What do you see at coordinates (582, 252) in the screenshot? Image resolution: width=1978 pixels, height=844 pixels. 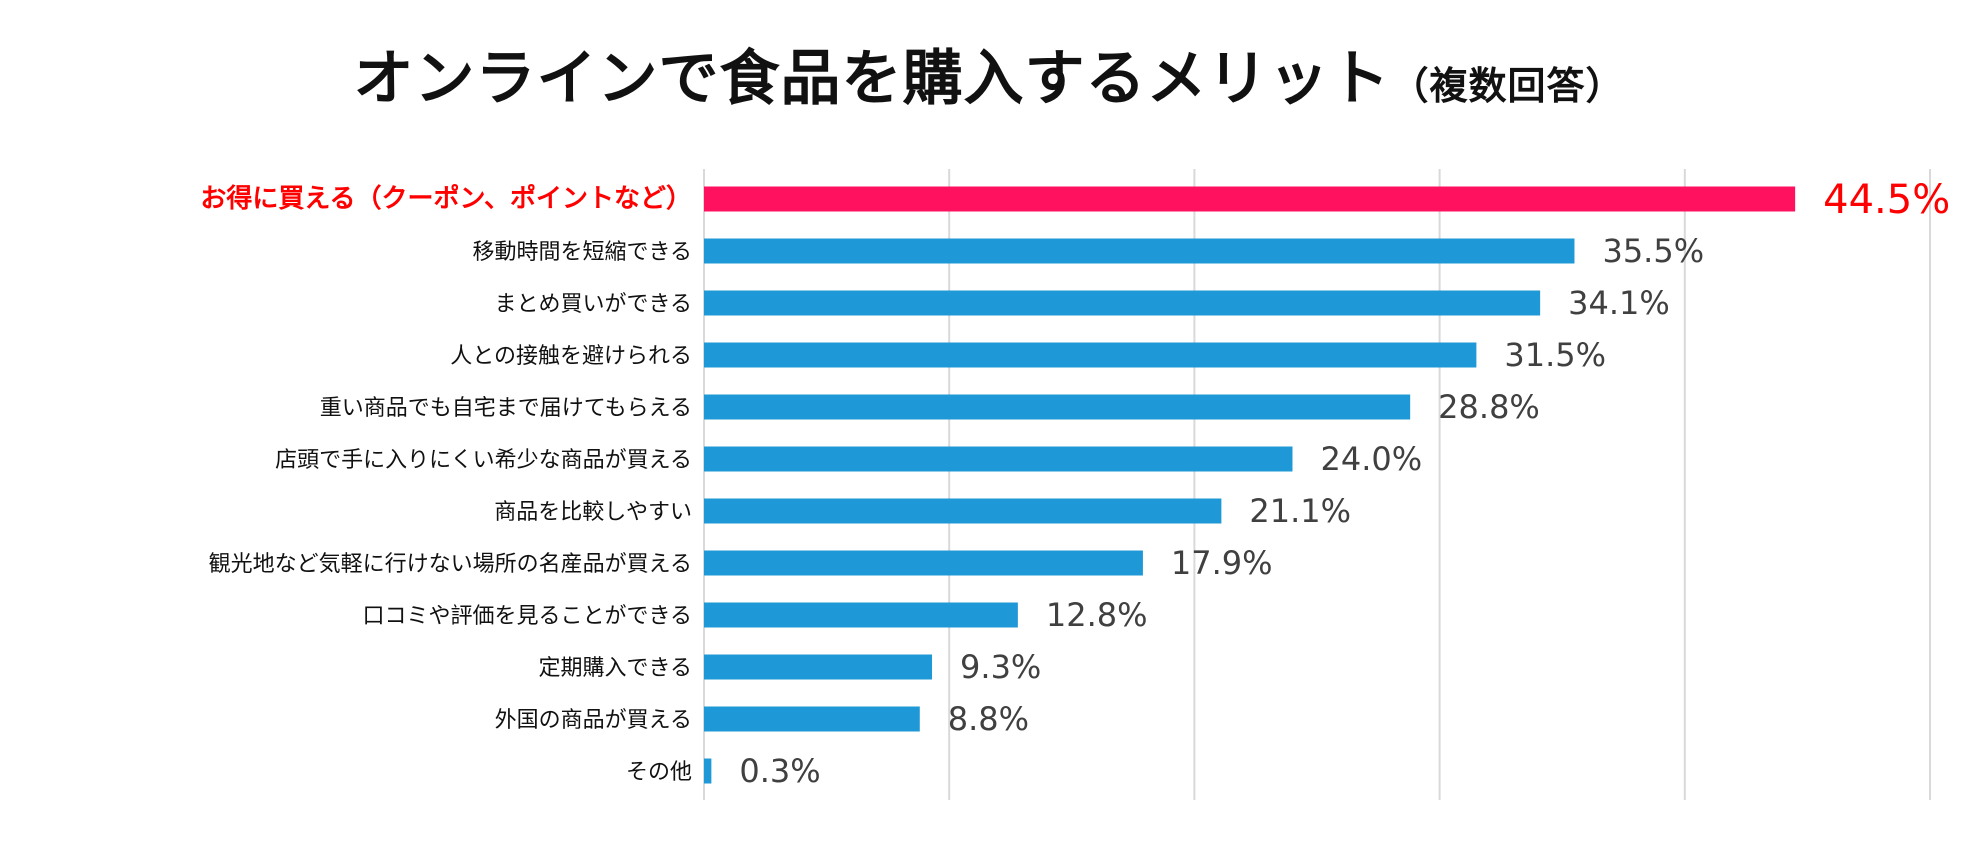 I see `category-label: 移動時間を短縮できる` at bounding box center [582, 252].